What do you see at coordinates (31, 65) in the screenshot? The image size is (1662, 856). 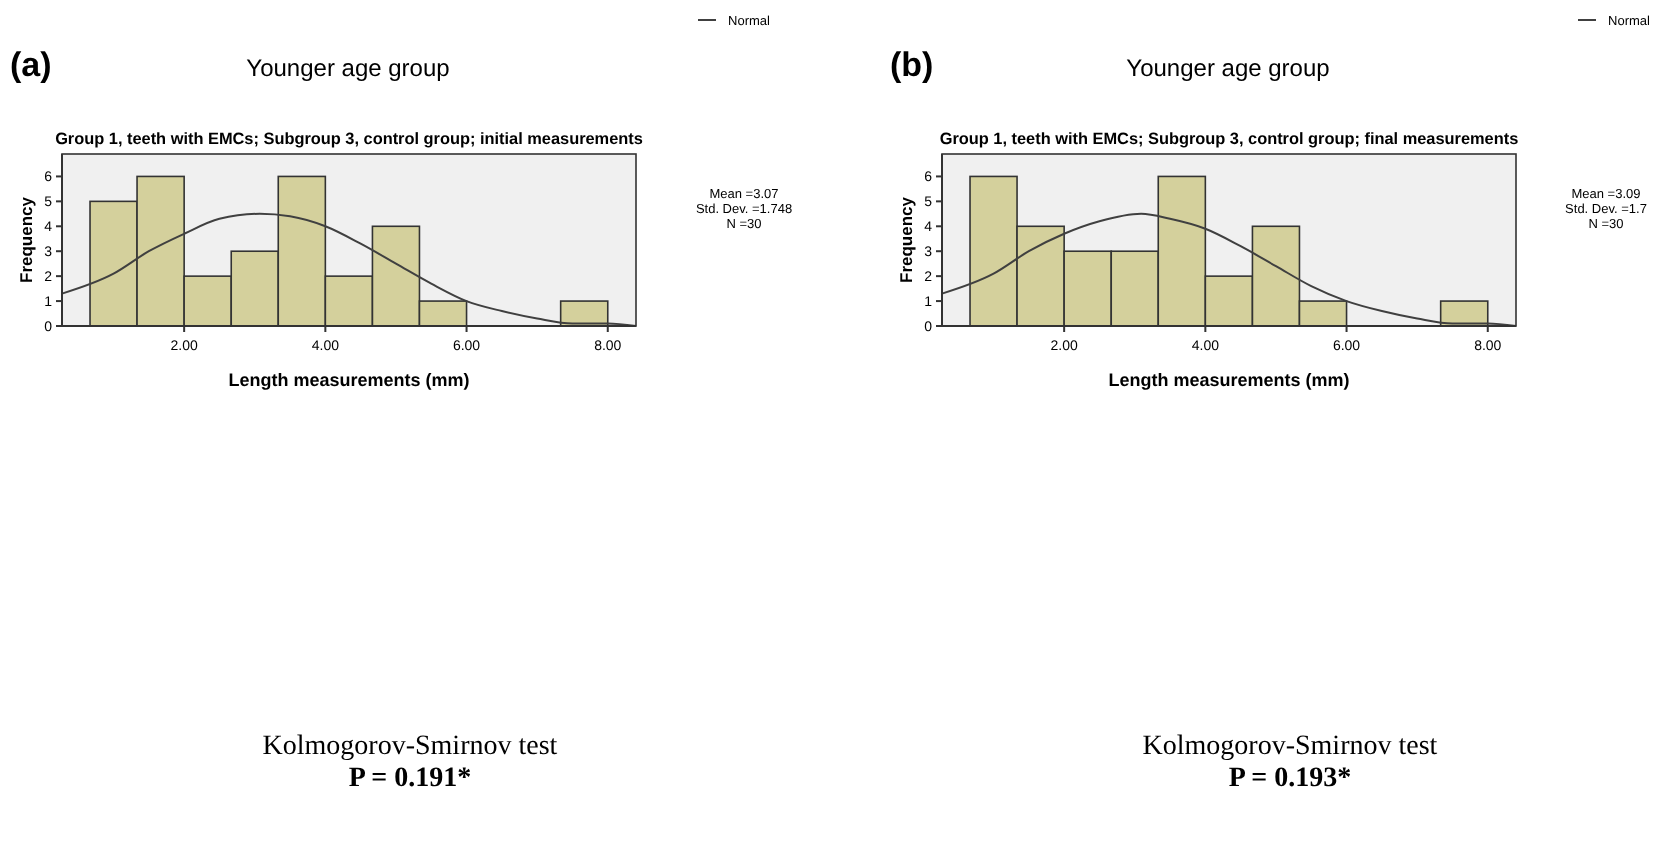 I see `text: (a)` at bounding box center [31, 65].